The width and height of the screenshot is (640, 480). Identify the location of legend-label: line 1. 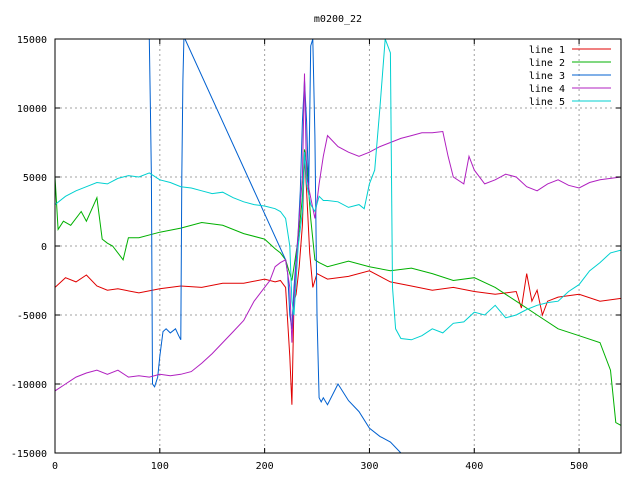
(547, 50).